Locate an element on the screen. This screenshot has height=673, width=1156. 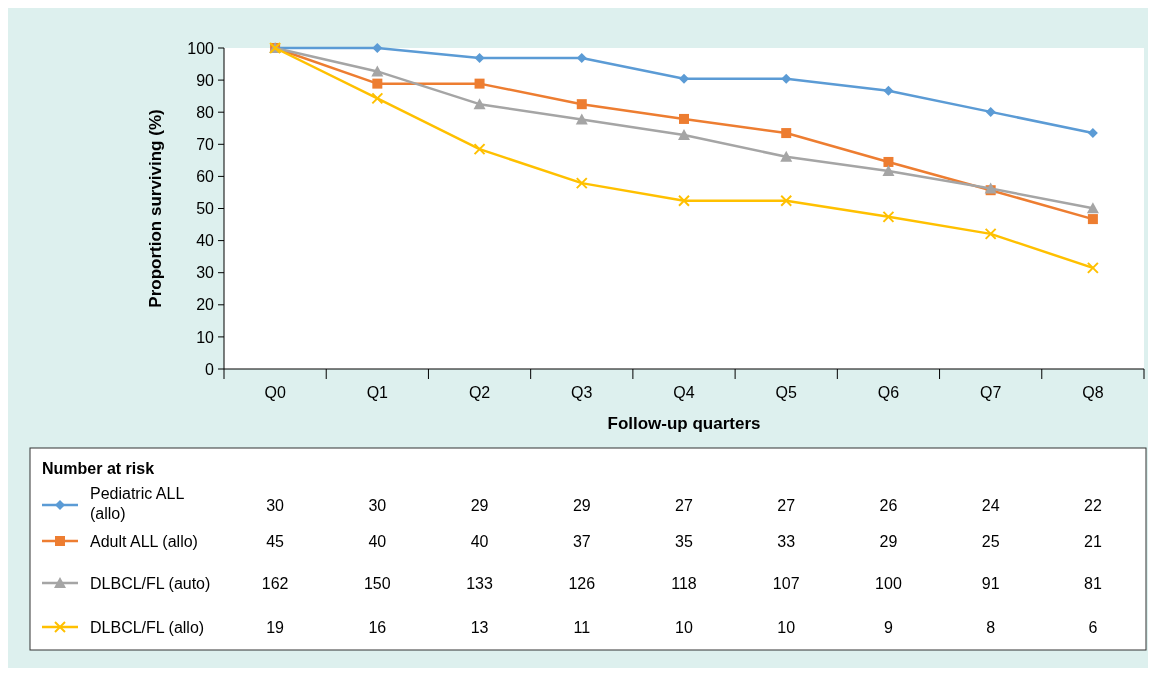
text: 37 is located at coordinates (581, 541).